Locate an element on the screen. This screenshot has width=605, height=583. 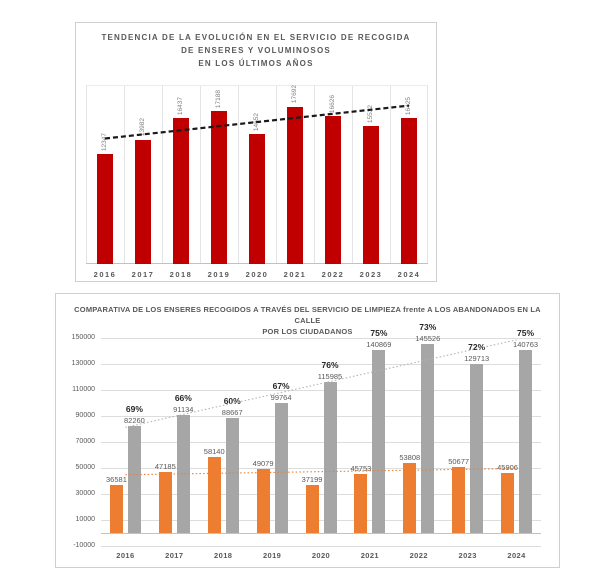
bar-value-label: 16425 is located at coordinates (408, 105).